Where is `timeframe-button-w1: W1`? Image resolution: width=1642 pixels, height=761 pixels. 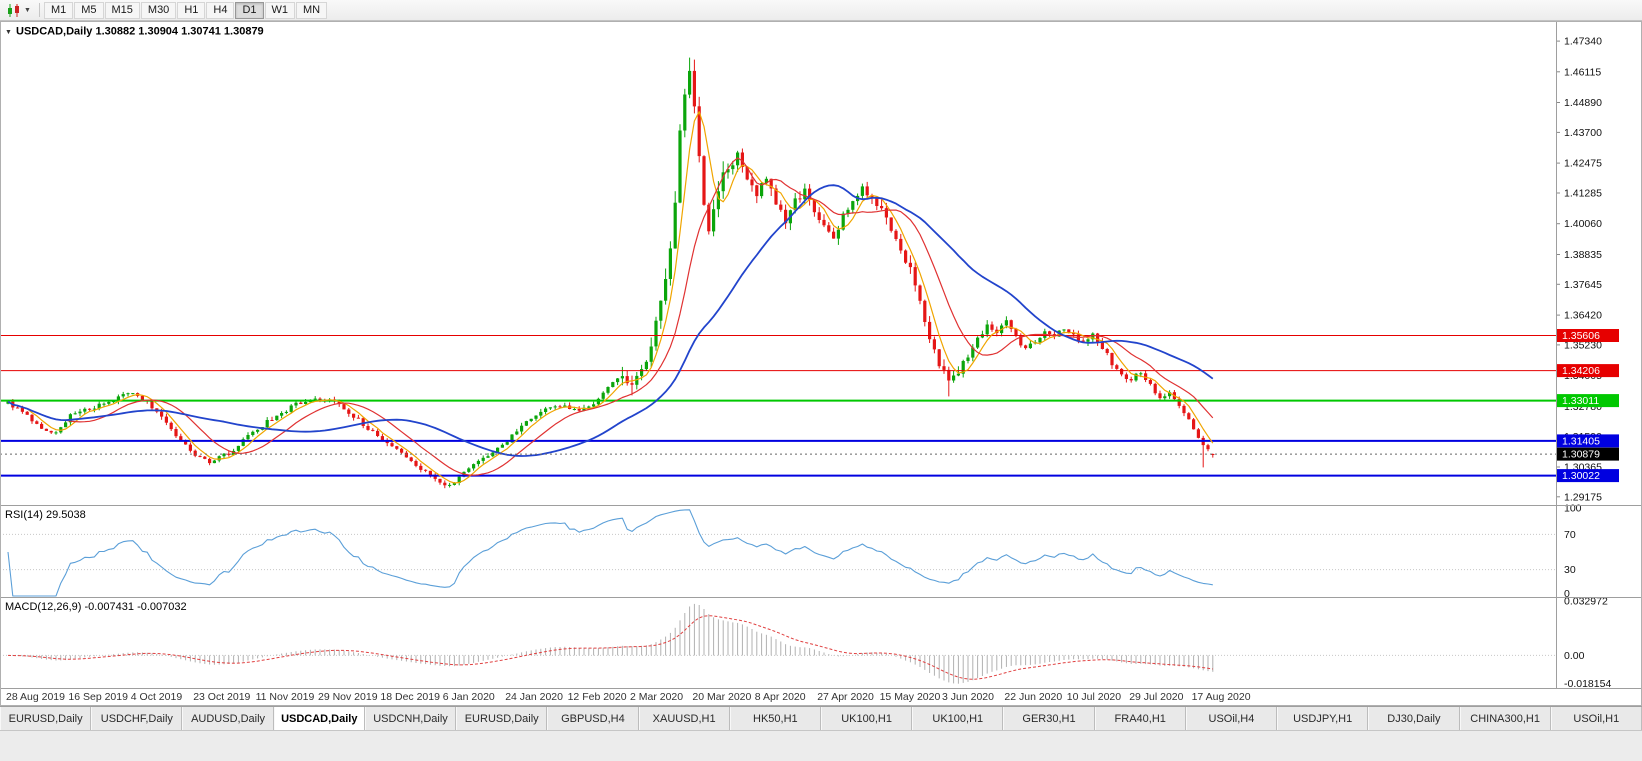 timeframe-button-w1: W1 is located at coordinates (279, 10).